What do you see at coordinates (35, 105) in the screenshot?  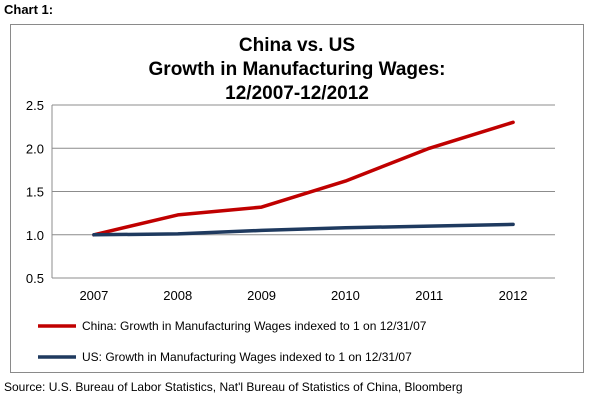 I see `y-tick-label: 2.5` at bounding box center [35, 105].